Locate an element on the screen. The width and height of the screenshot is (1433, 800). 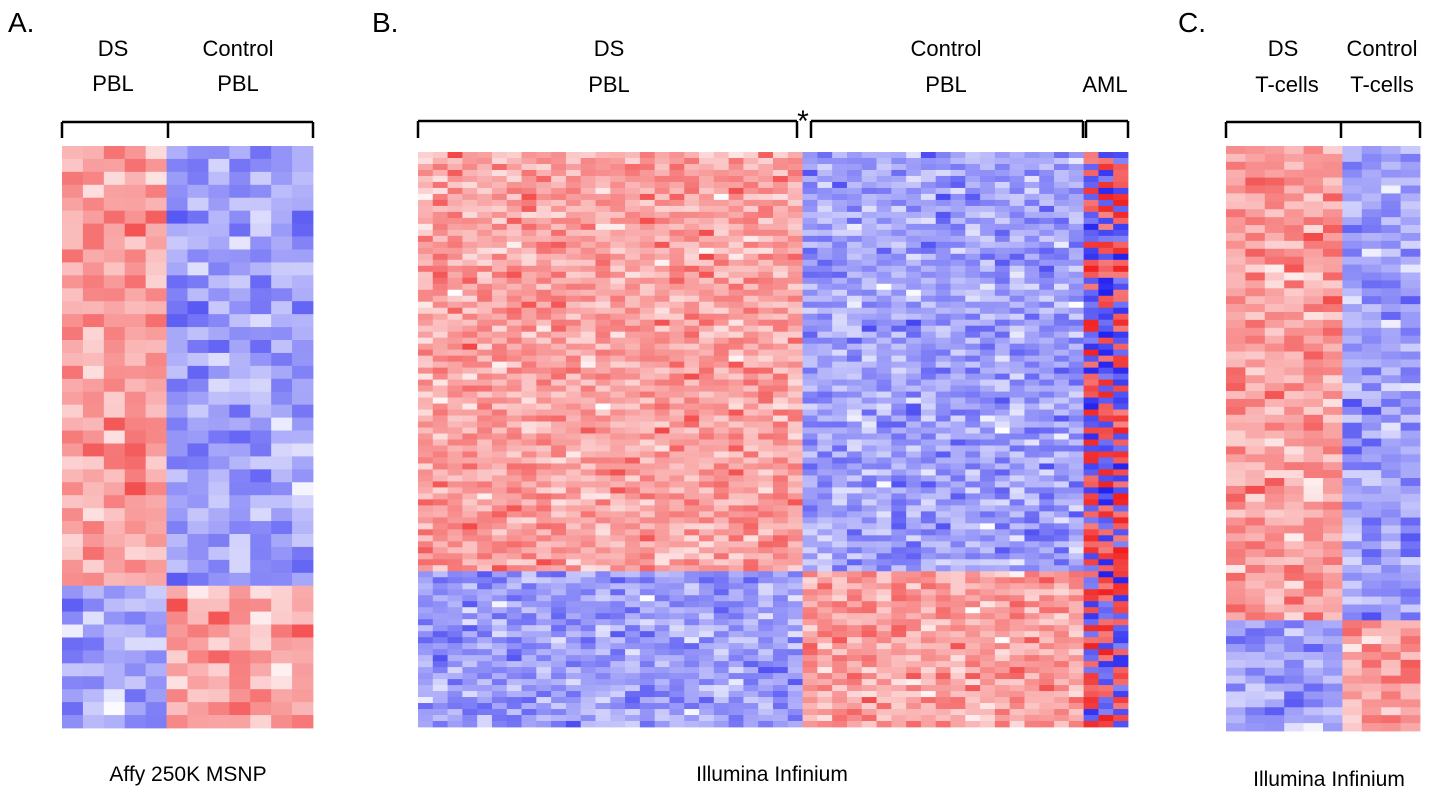
panel-a-footer: Affy 250K MSNP is located at coordinates (187, 774).